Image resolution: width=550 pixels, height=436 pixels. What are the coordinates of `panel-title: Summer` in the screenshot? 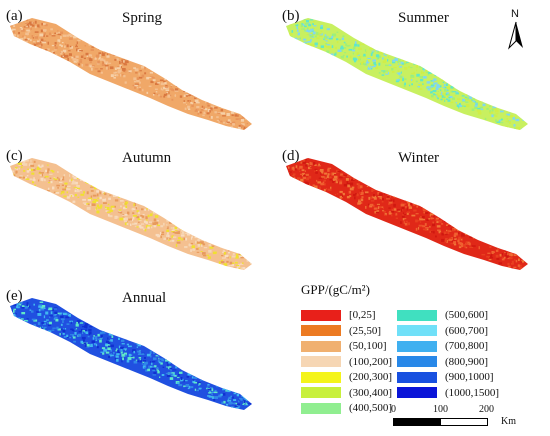 It's located at (423, 18).